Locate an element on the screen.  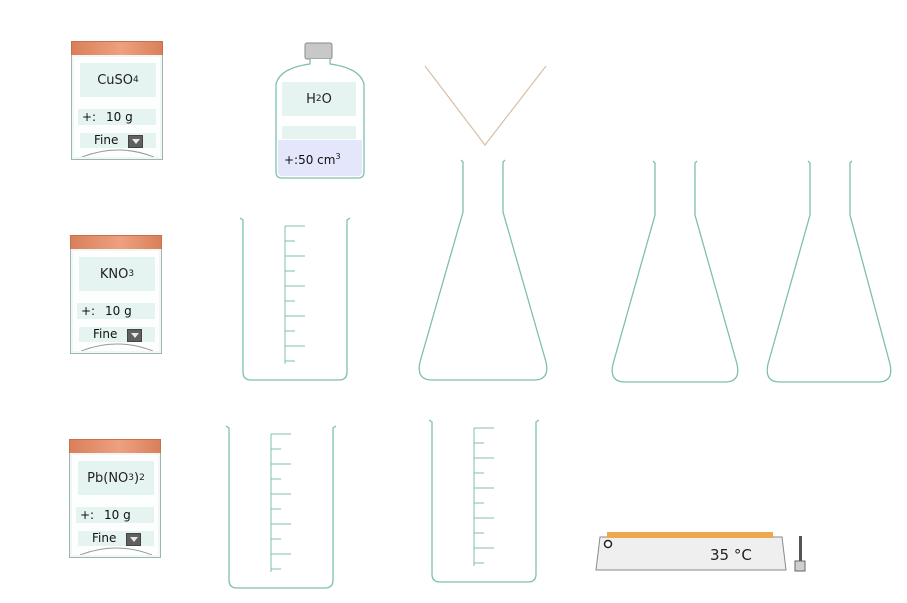
reagent-jar-cuso4: CuSO 4 +: 10 g Fine is located at coordinates (117, 100).